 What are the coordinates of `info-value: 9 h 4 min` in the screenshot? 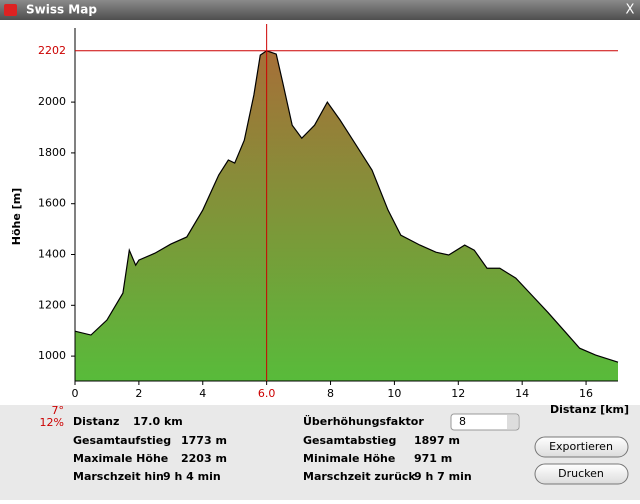 It's located at (192, 476).